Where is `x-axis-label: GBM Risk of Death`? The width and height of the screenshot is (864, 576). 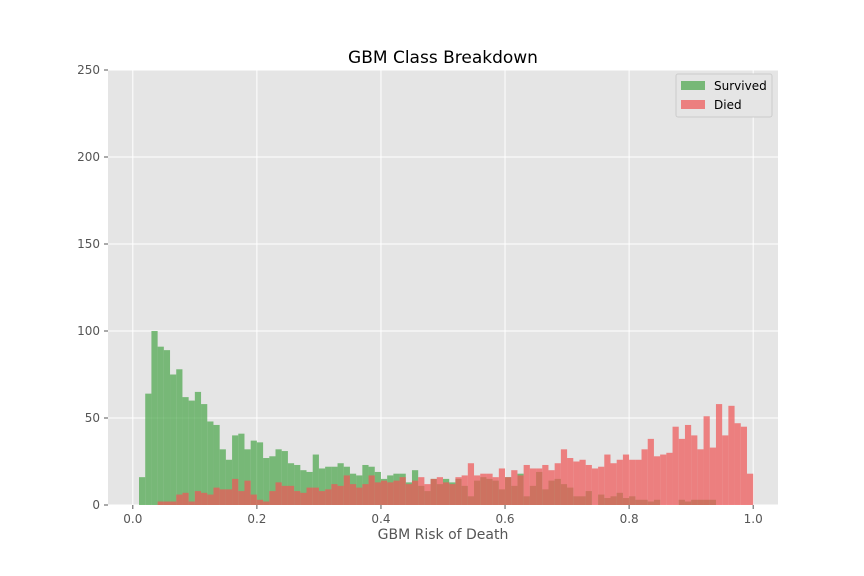
x-axis-label: GBM Risk of Death is located at coordinates (443, 535).